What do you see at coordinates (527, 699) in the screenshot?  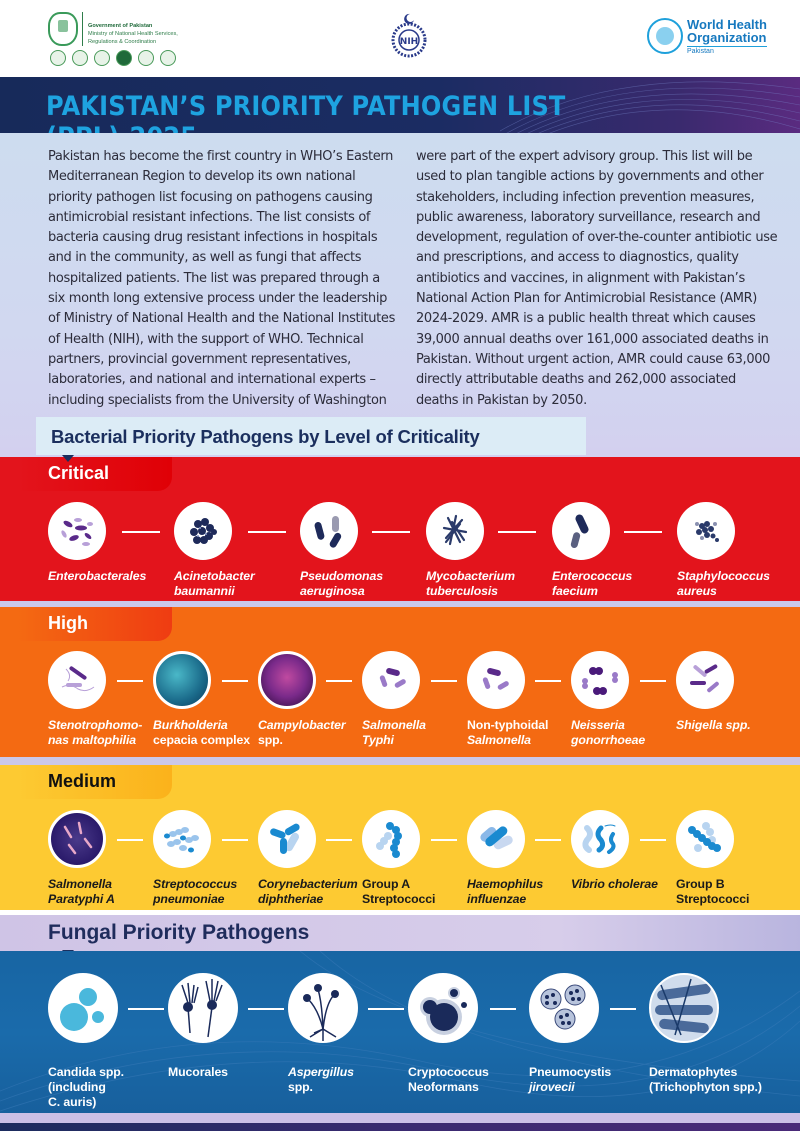 I see `pathogen-non-typhoidal-salmonella: Non-typhoidal Salmonella` at bounding box center [527, 699].